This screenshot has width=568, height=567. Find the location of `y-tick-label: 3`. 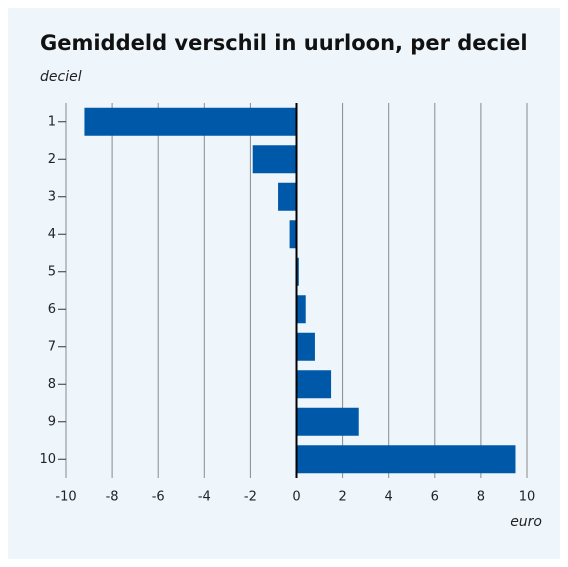

y-tick-label: 3 is located at coordinates (52, 196).